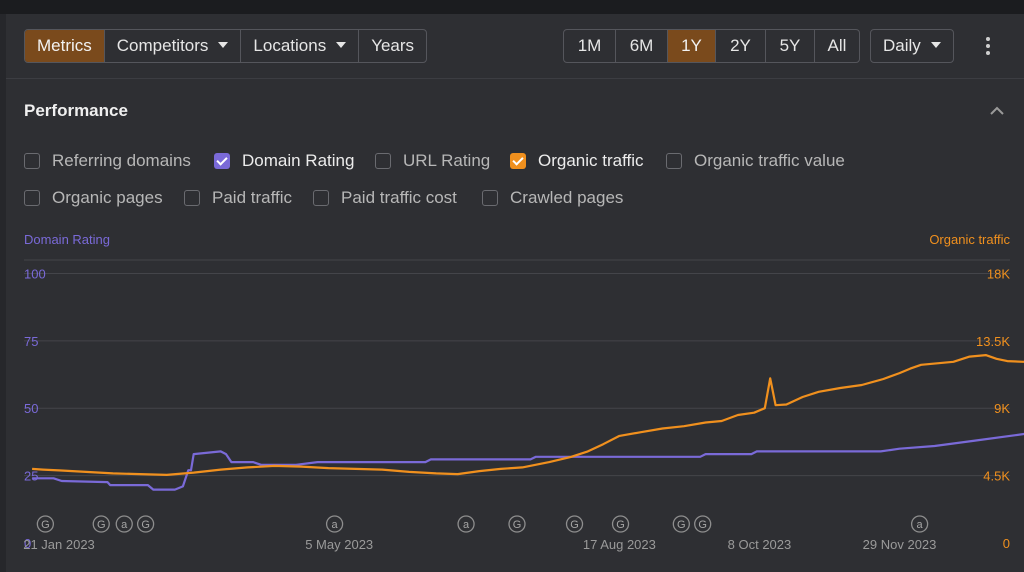 The height and width of the screenshot is (572, 1024). I want to click on more-options-icon, so click(988, 46).